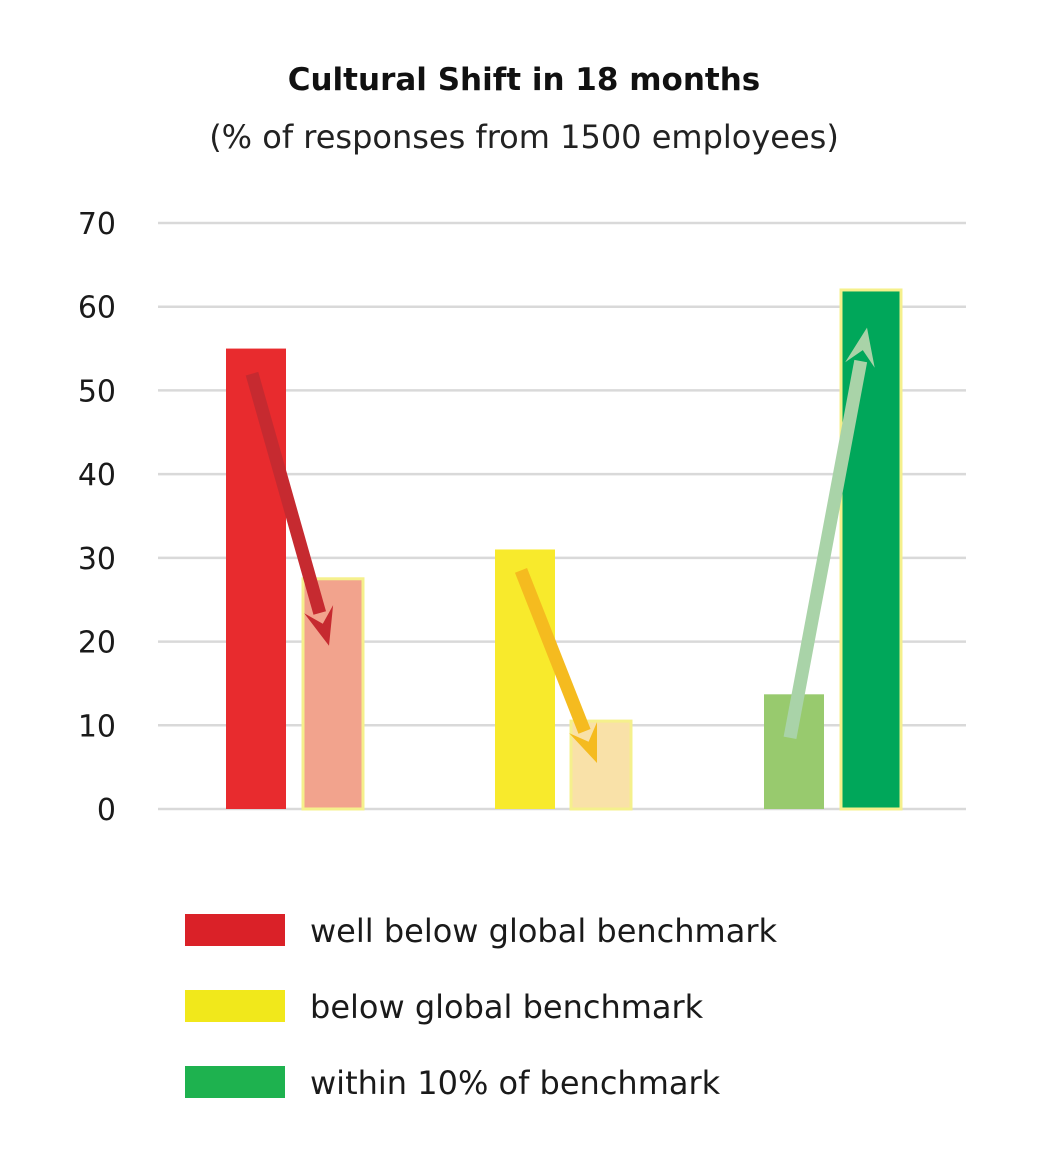 This screenshot has height=1153, width=1048. I want to click on y-tick-label: 10, so click(97, 726).